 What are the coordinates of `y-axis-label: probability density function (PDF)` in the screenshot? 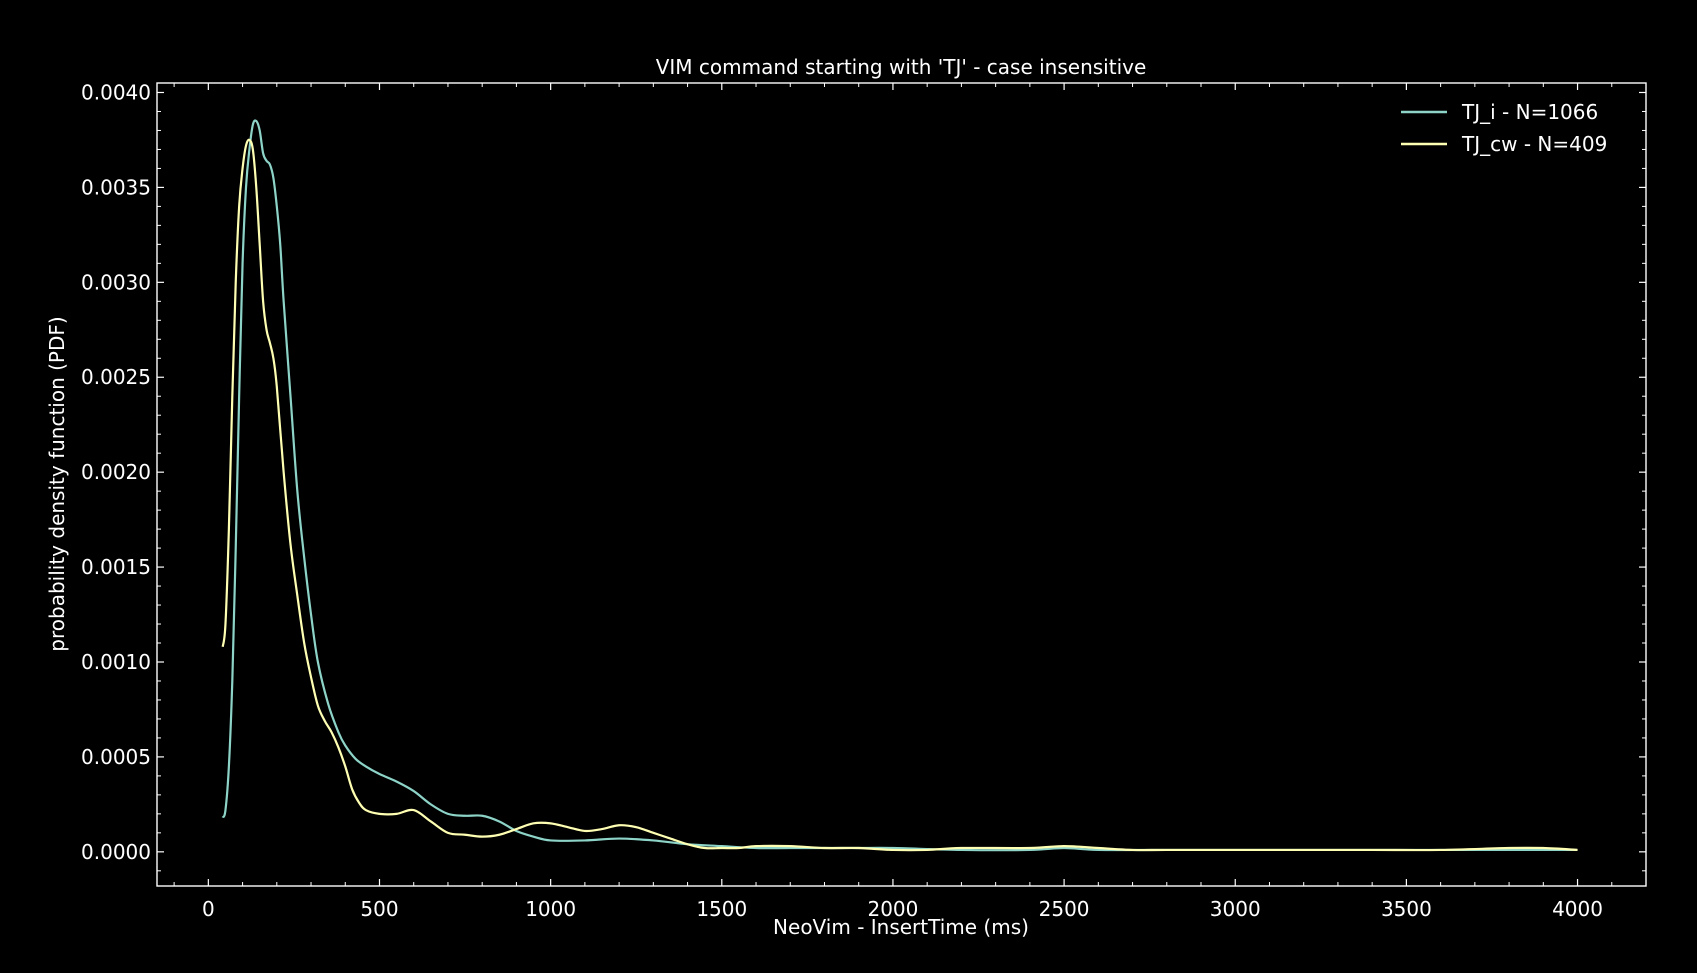 It's located at (57, 483).